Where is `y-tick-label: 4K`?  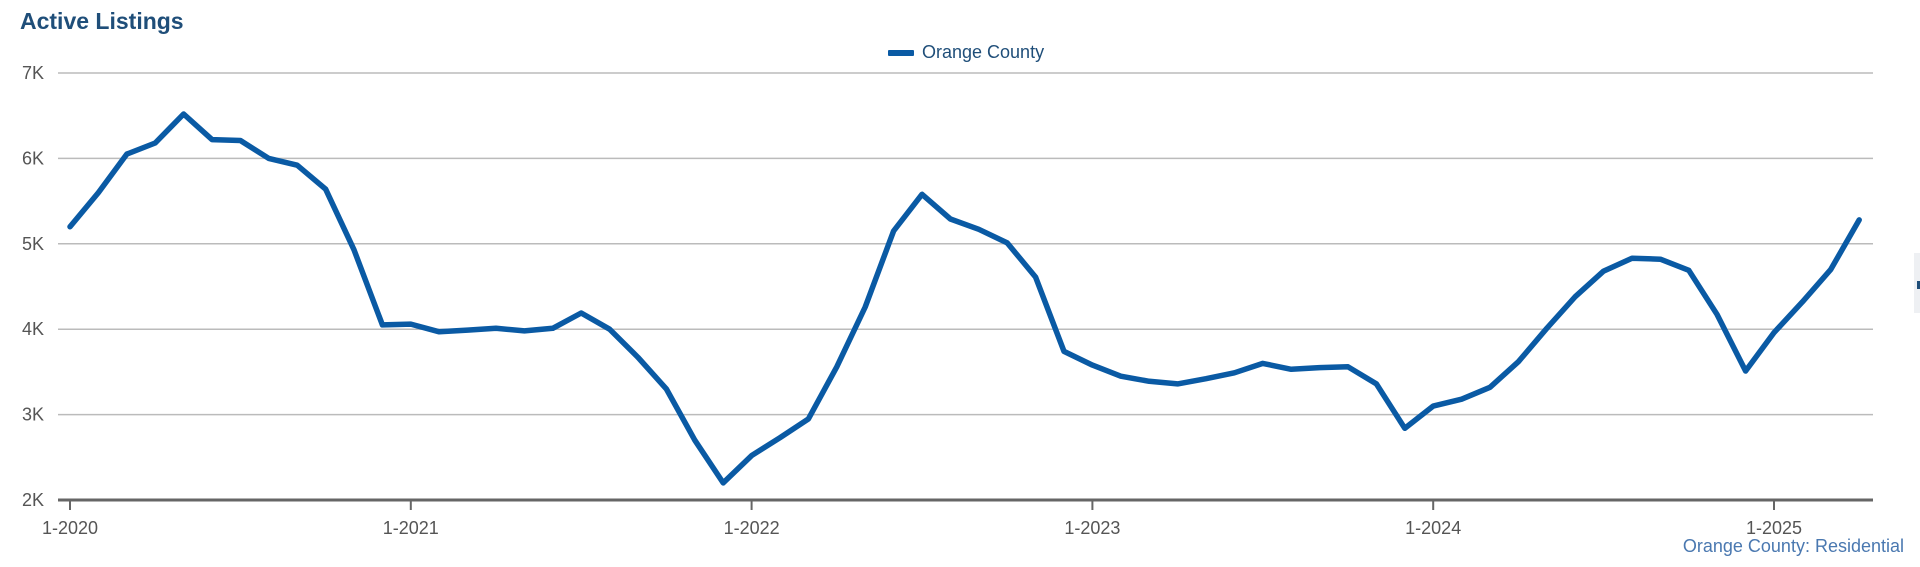 y-tick-label: 4K is located at coordinates (33, 329).